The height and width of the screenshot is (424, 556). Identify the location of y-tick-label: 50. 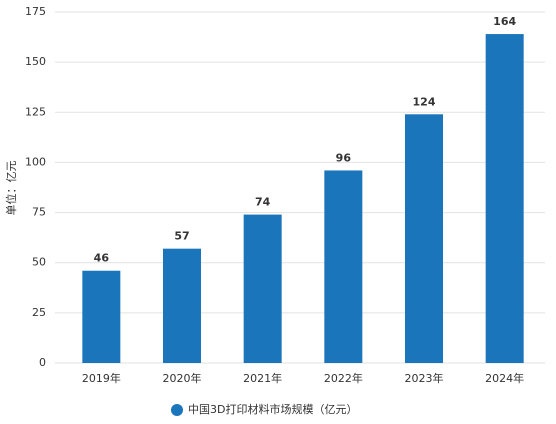
(39, 262).